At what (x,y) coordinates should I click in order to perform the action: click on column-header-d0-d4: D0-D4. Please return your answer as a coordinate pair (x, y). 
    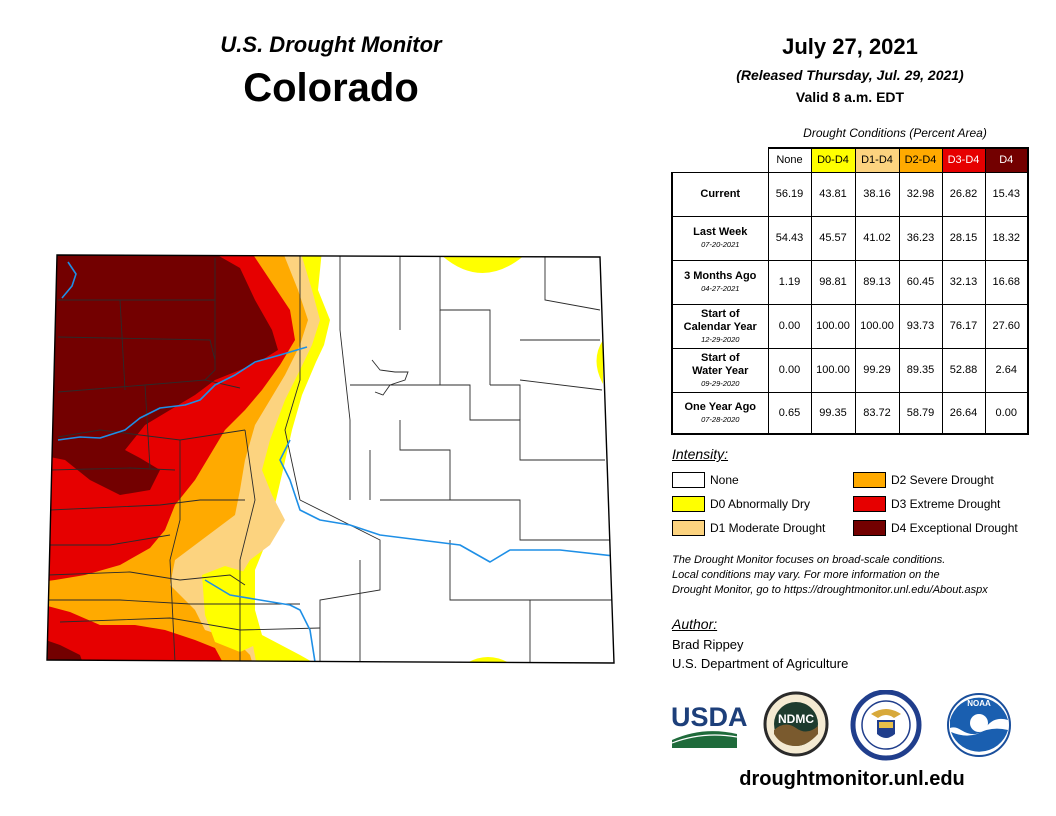
    Looking at the image, I should click on (833, 160).